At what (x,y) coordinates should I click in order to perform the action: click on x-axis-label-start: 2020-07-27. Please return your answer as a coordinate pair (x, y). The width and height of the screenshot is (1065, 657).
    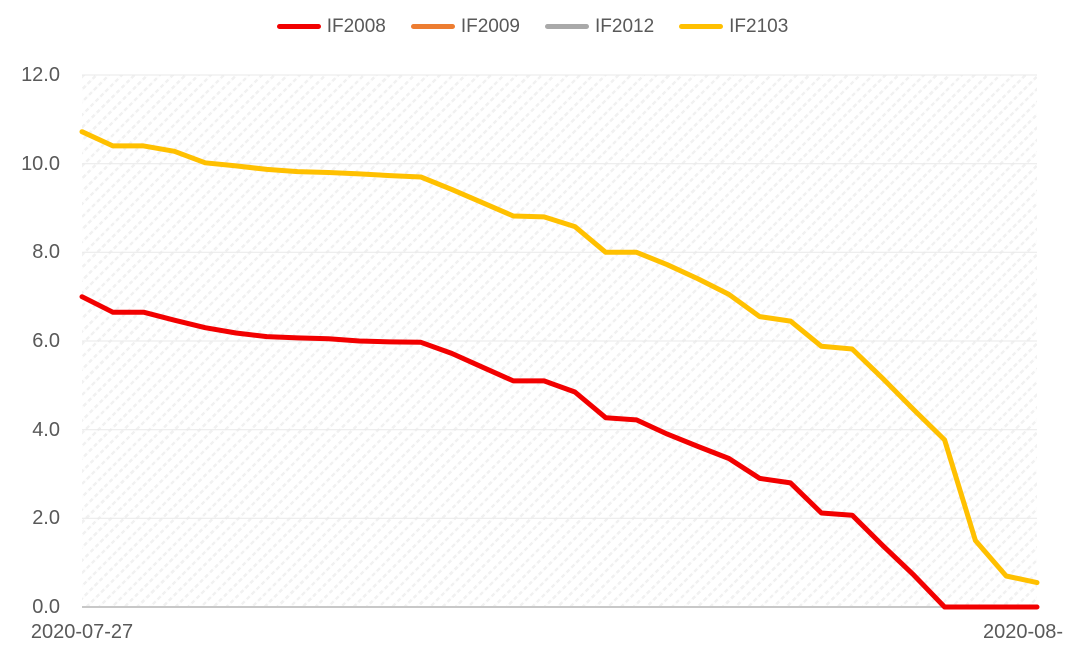
    Looking at the image, I should click on (82, 632).